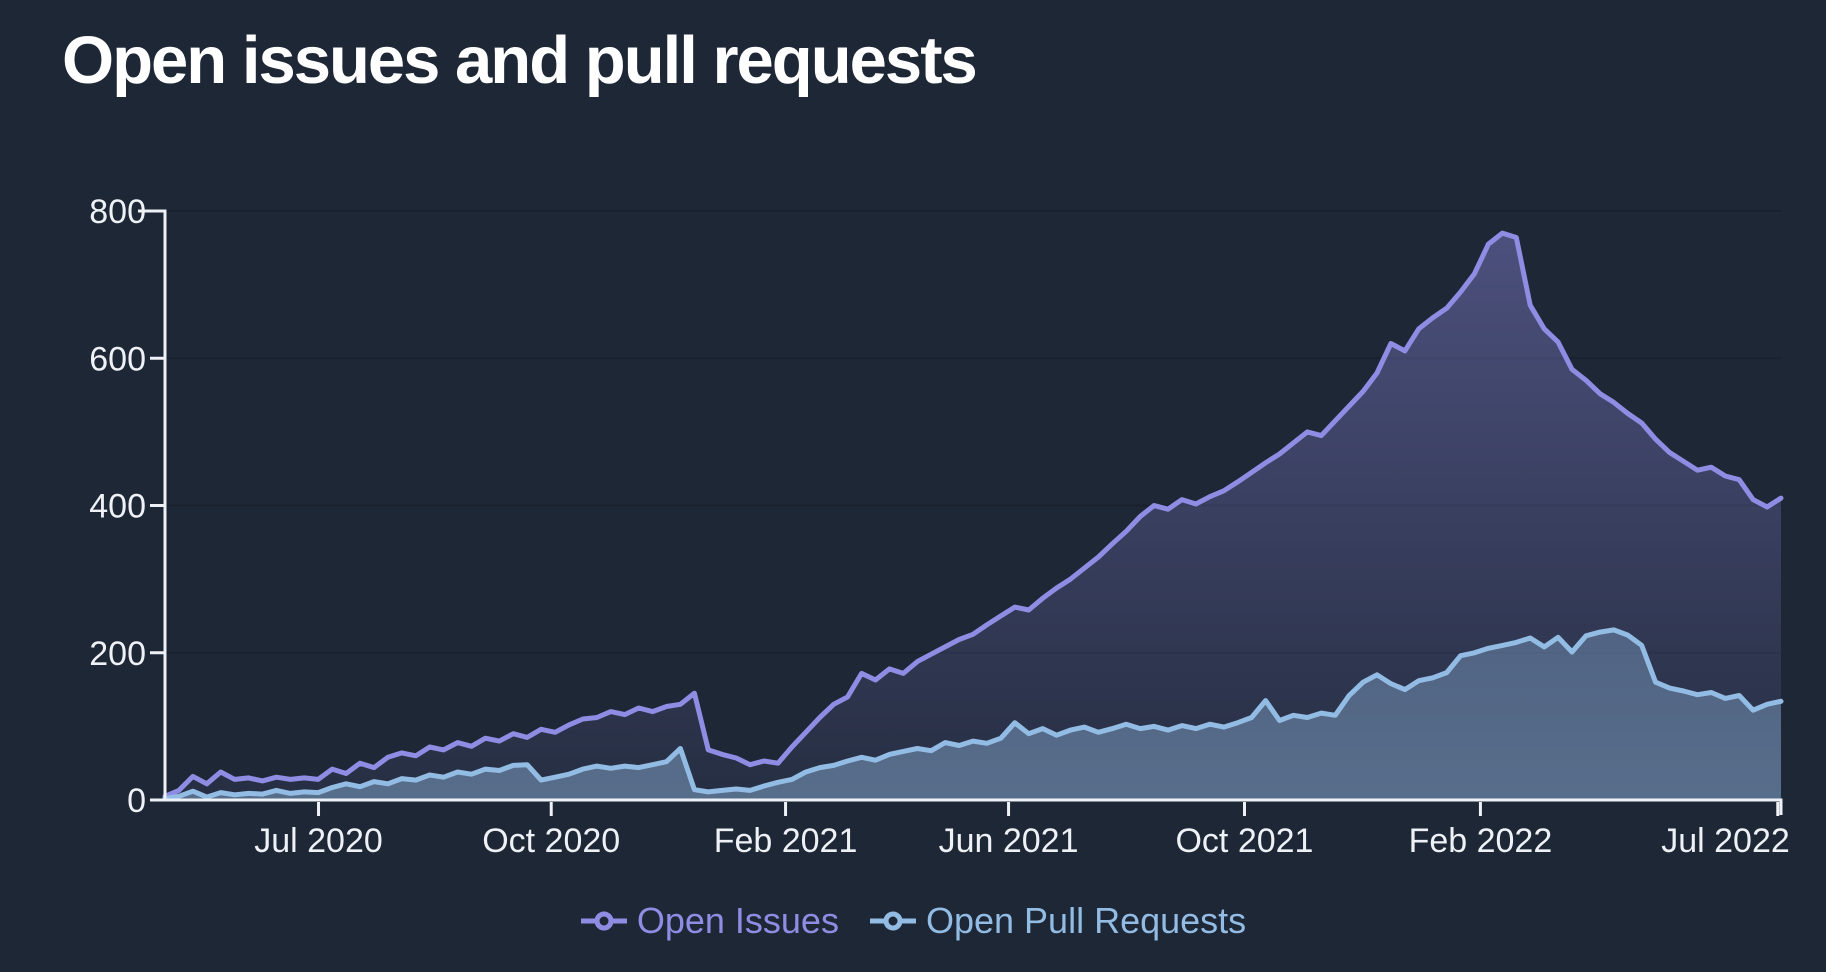 The width and height of the screenshot is (1826, 972). Describe the element at coordinates (117, 359) in the screenshot. I see `y-tick-label: 600` at that location.